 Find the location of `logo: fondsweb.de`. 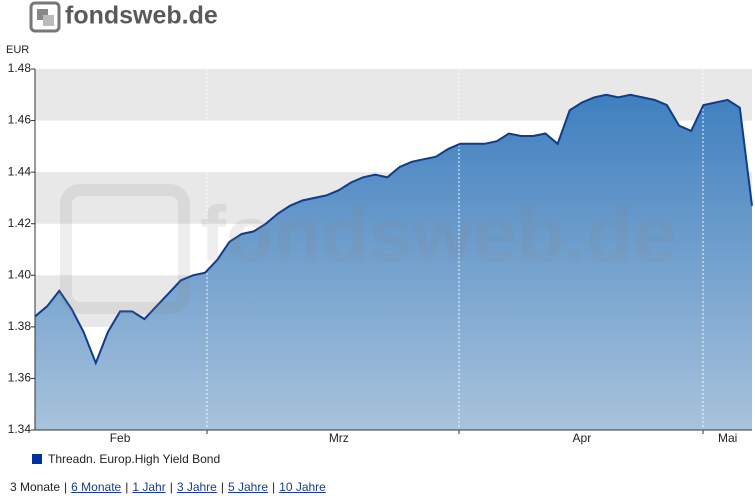

logo: fondsweb.de is located at coordinates (141, 16).